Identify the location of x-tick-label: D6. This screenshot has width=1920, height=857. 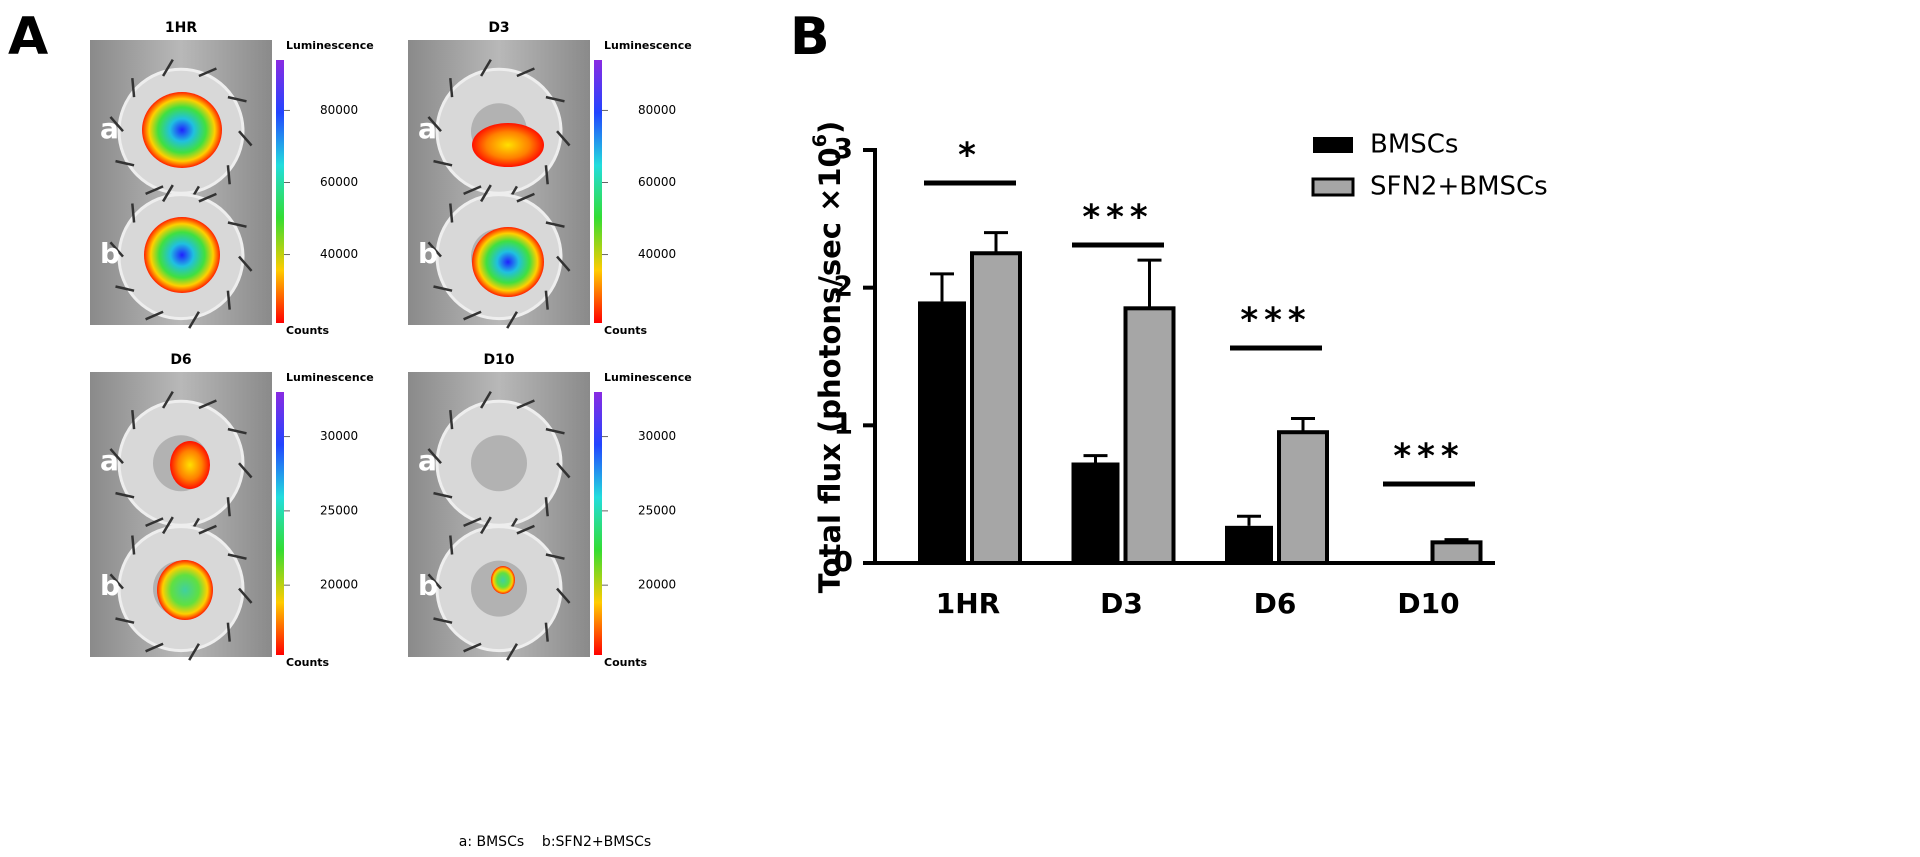
(1275, 603).